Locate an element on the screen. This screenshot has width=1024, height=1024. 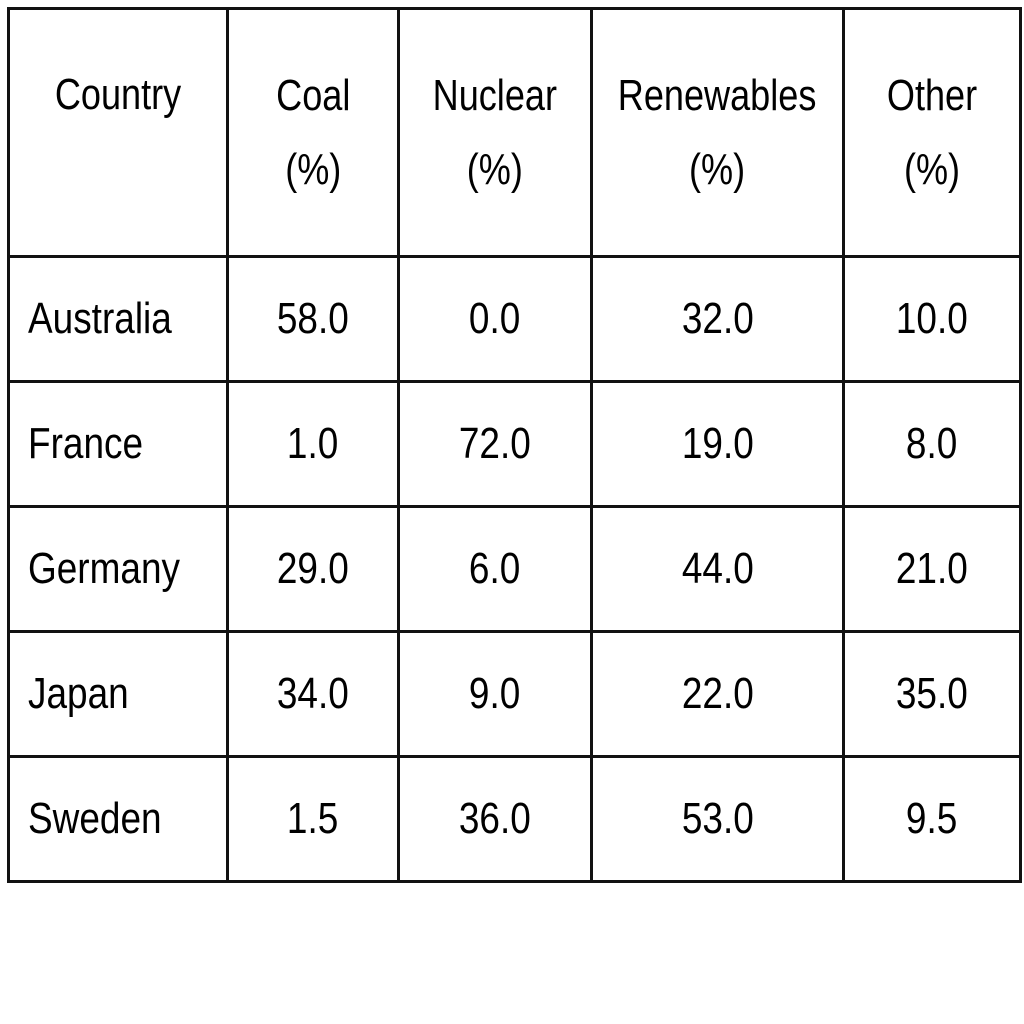
cell-renewables: 32.0 is located at coordinates (717, 319).